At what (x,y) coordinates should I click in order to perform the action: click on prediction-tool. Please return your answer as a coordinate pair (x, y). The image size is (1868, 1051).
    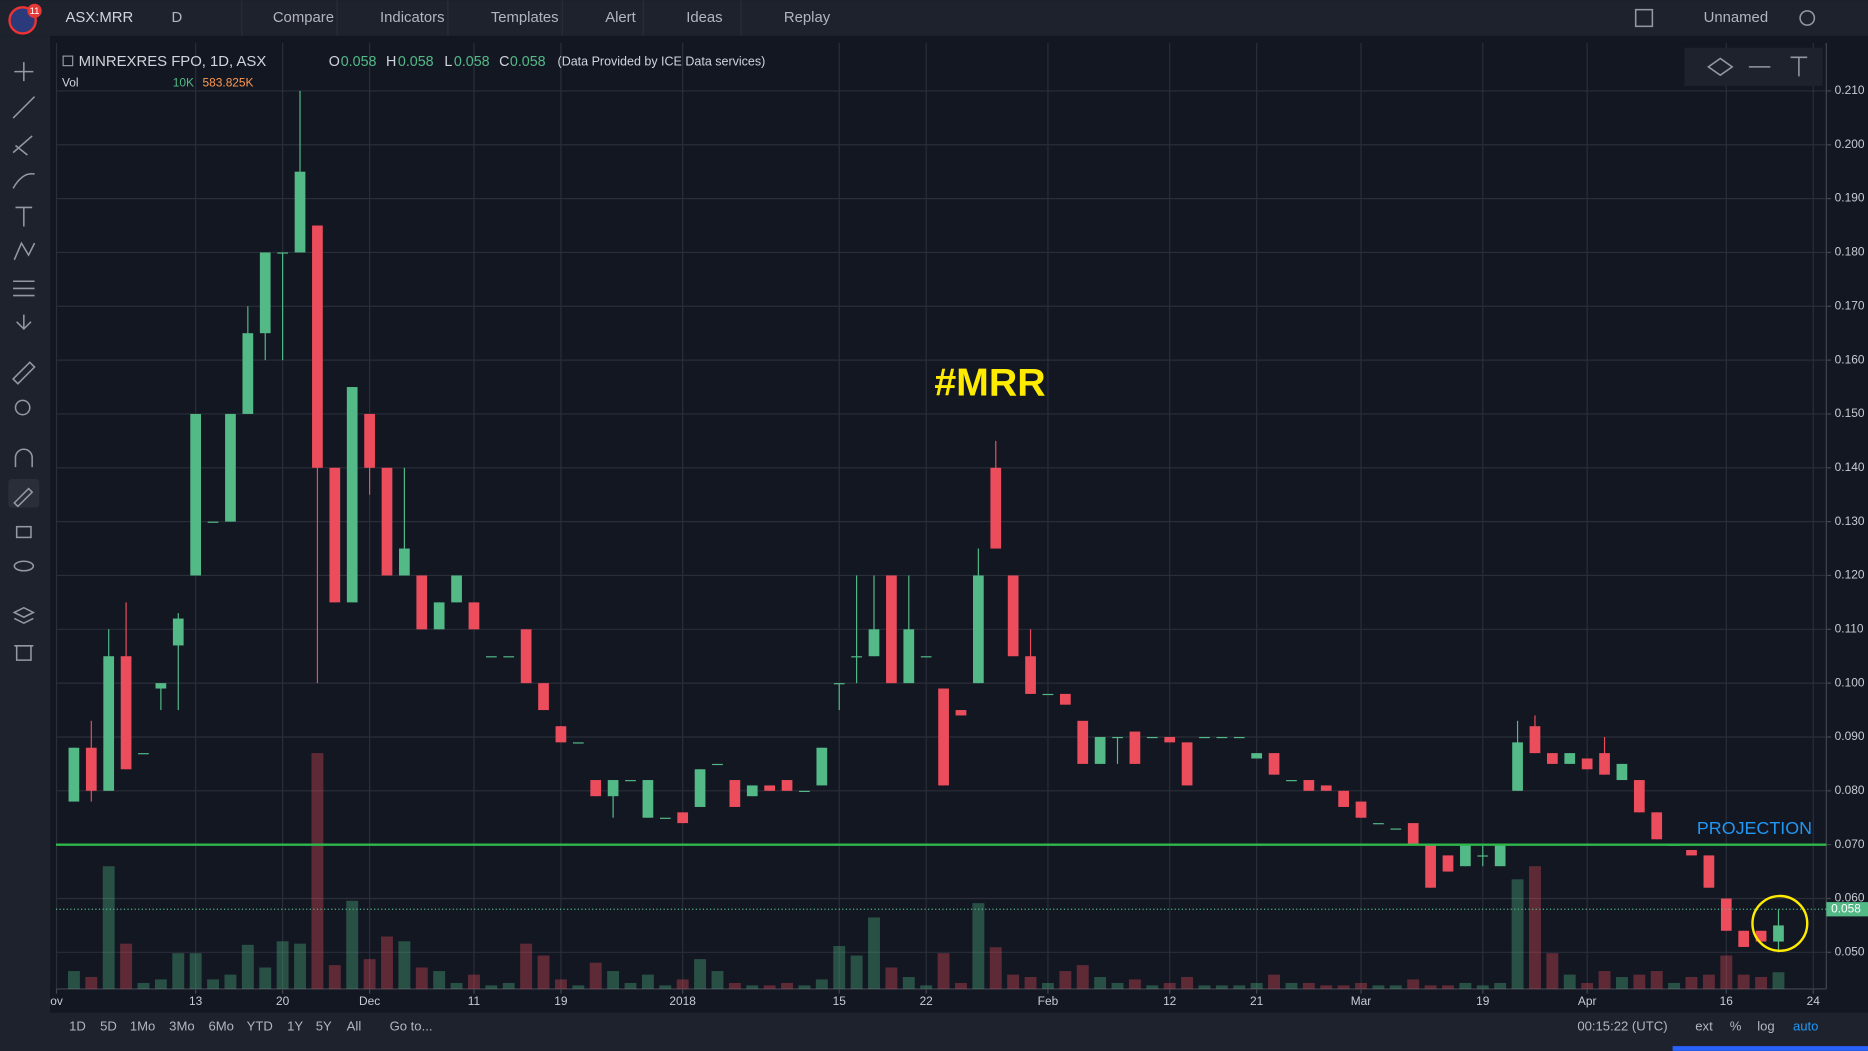
    Looking at the image, I should click on (24, 288).